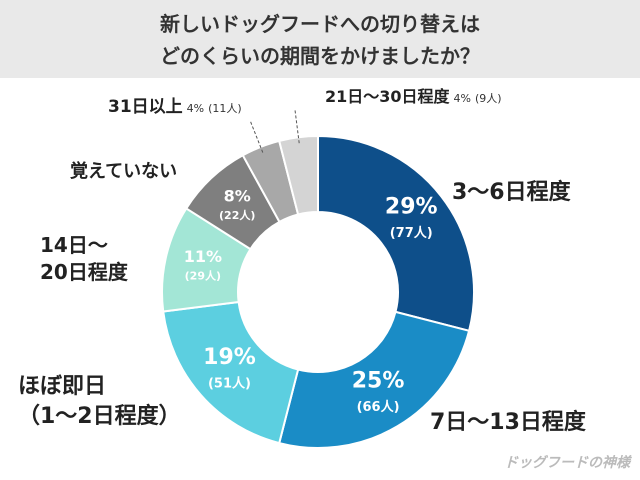  What do you see at coordinates (378, 381) in the screenshot?
I see `value-label: 25%` at bounding box center [378, 381].